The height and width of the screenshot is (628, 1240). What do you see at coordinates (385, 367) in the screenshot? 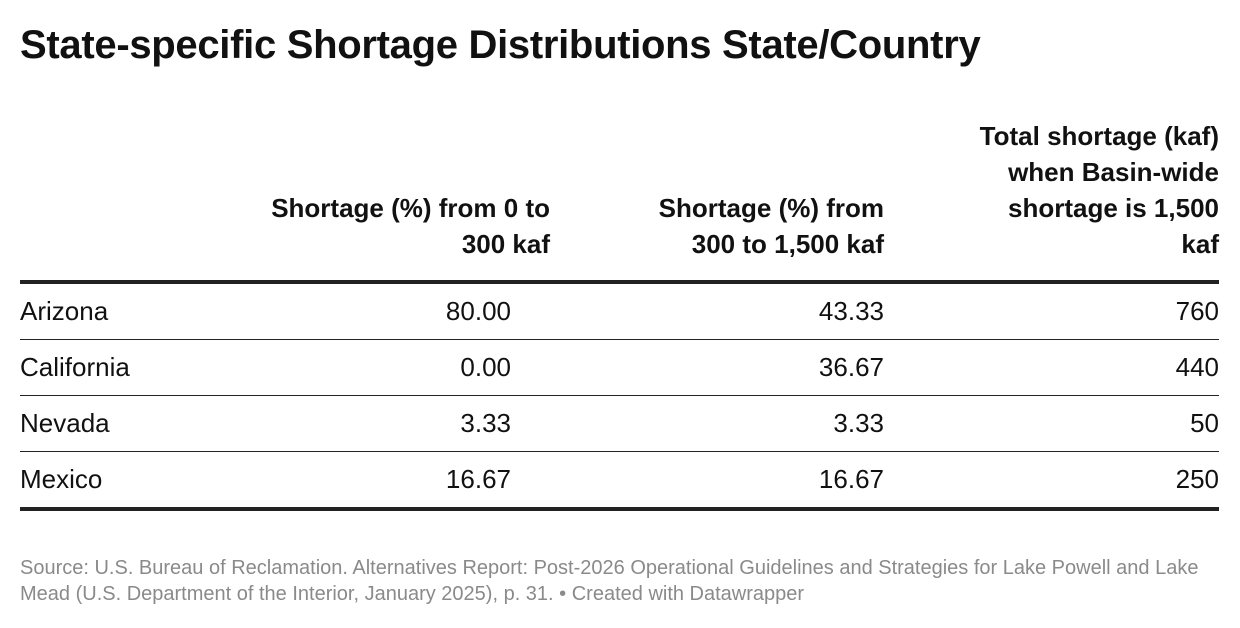
I see `cell: 0.00` at bounding box center [385, 367].